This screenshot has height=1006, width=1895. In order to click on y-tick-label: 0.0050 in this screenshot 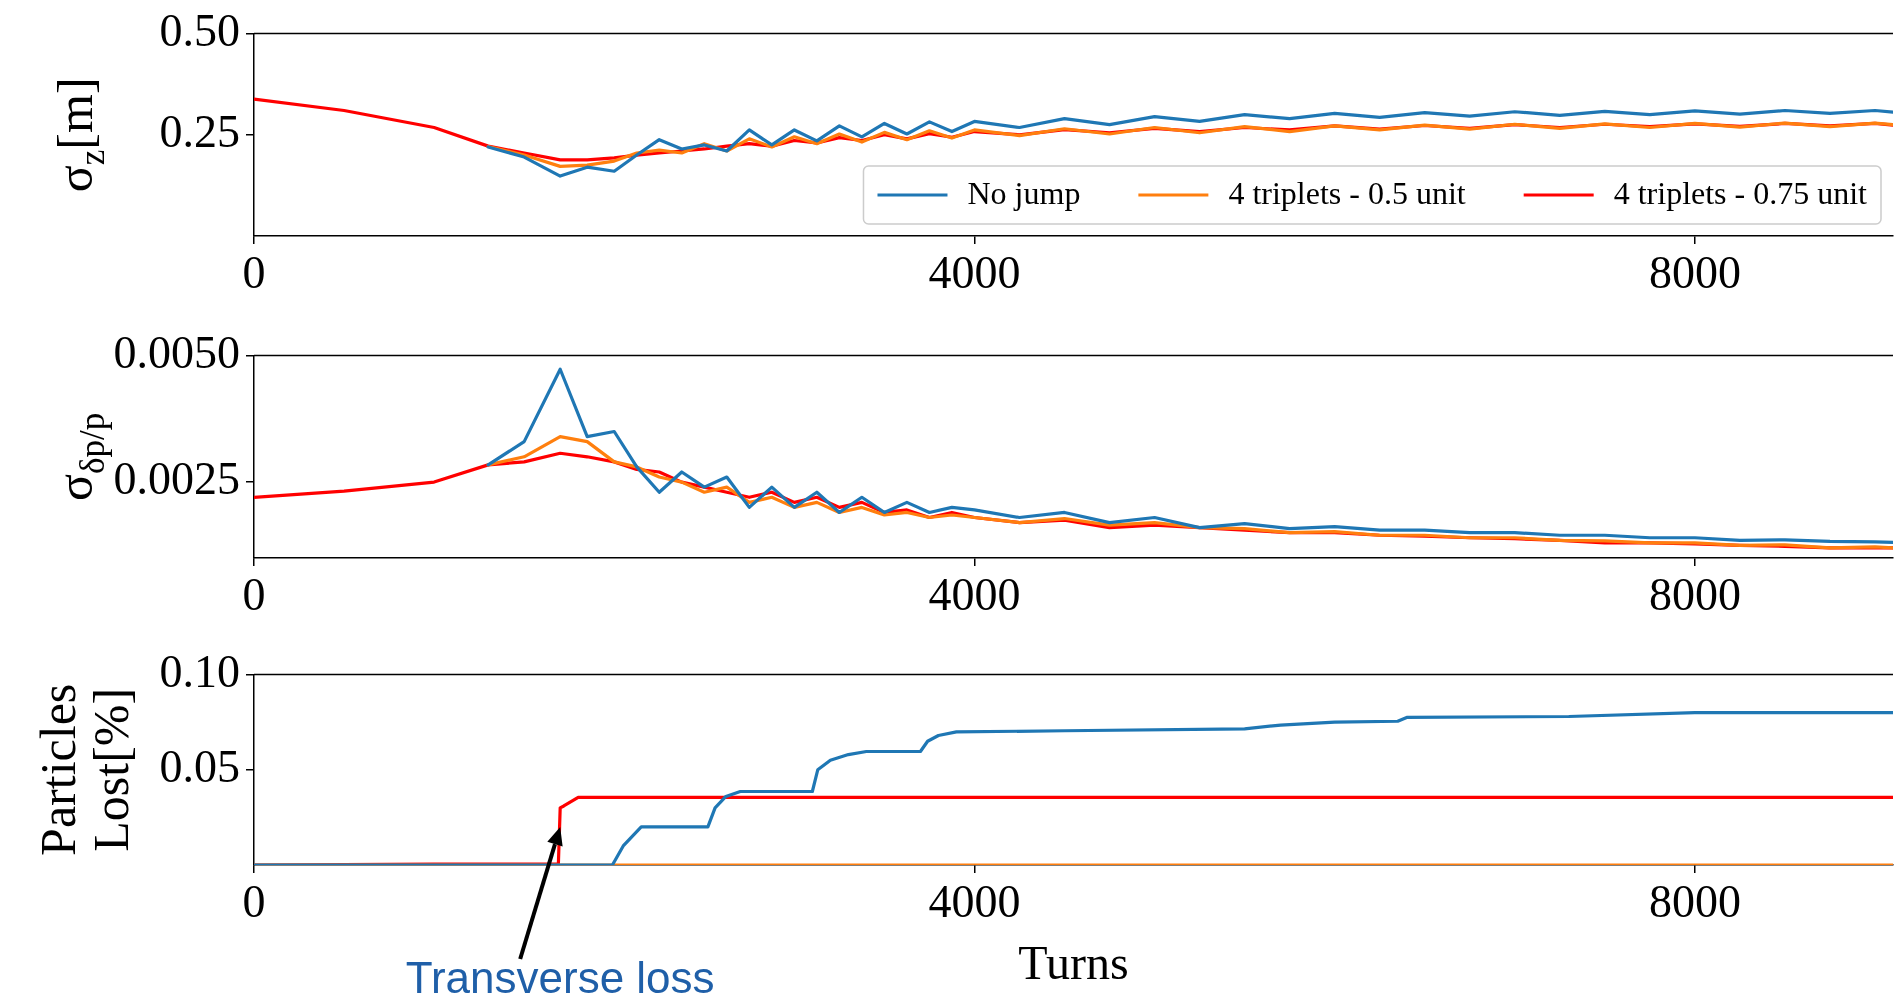, I will do `click(176, 352)`.